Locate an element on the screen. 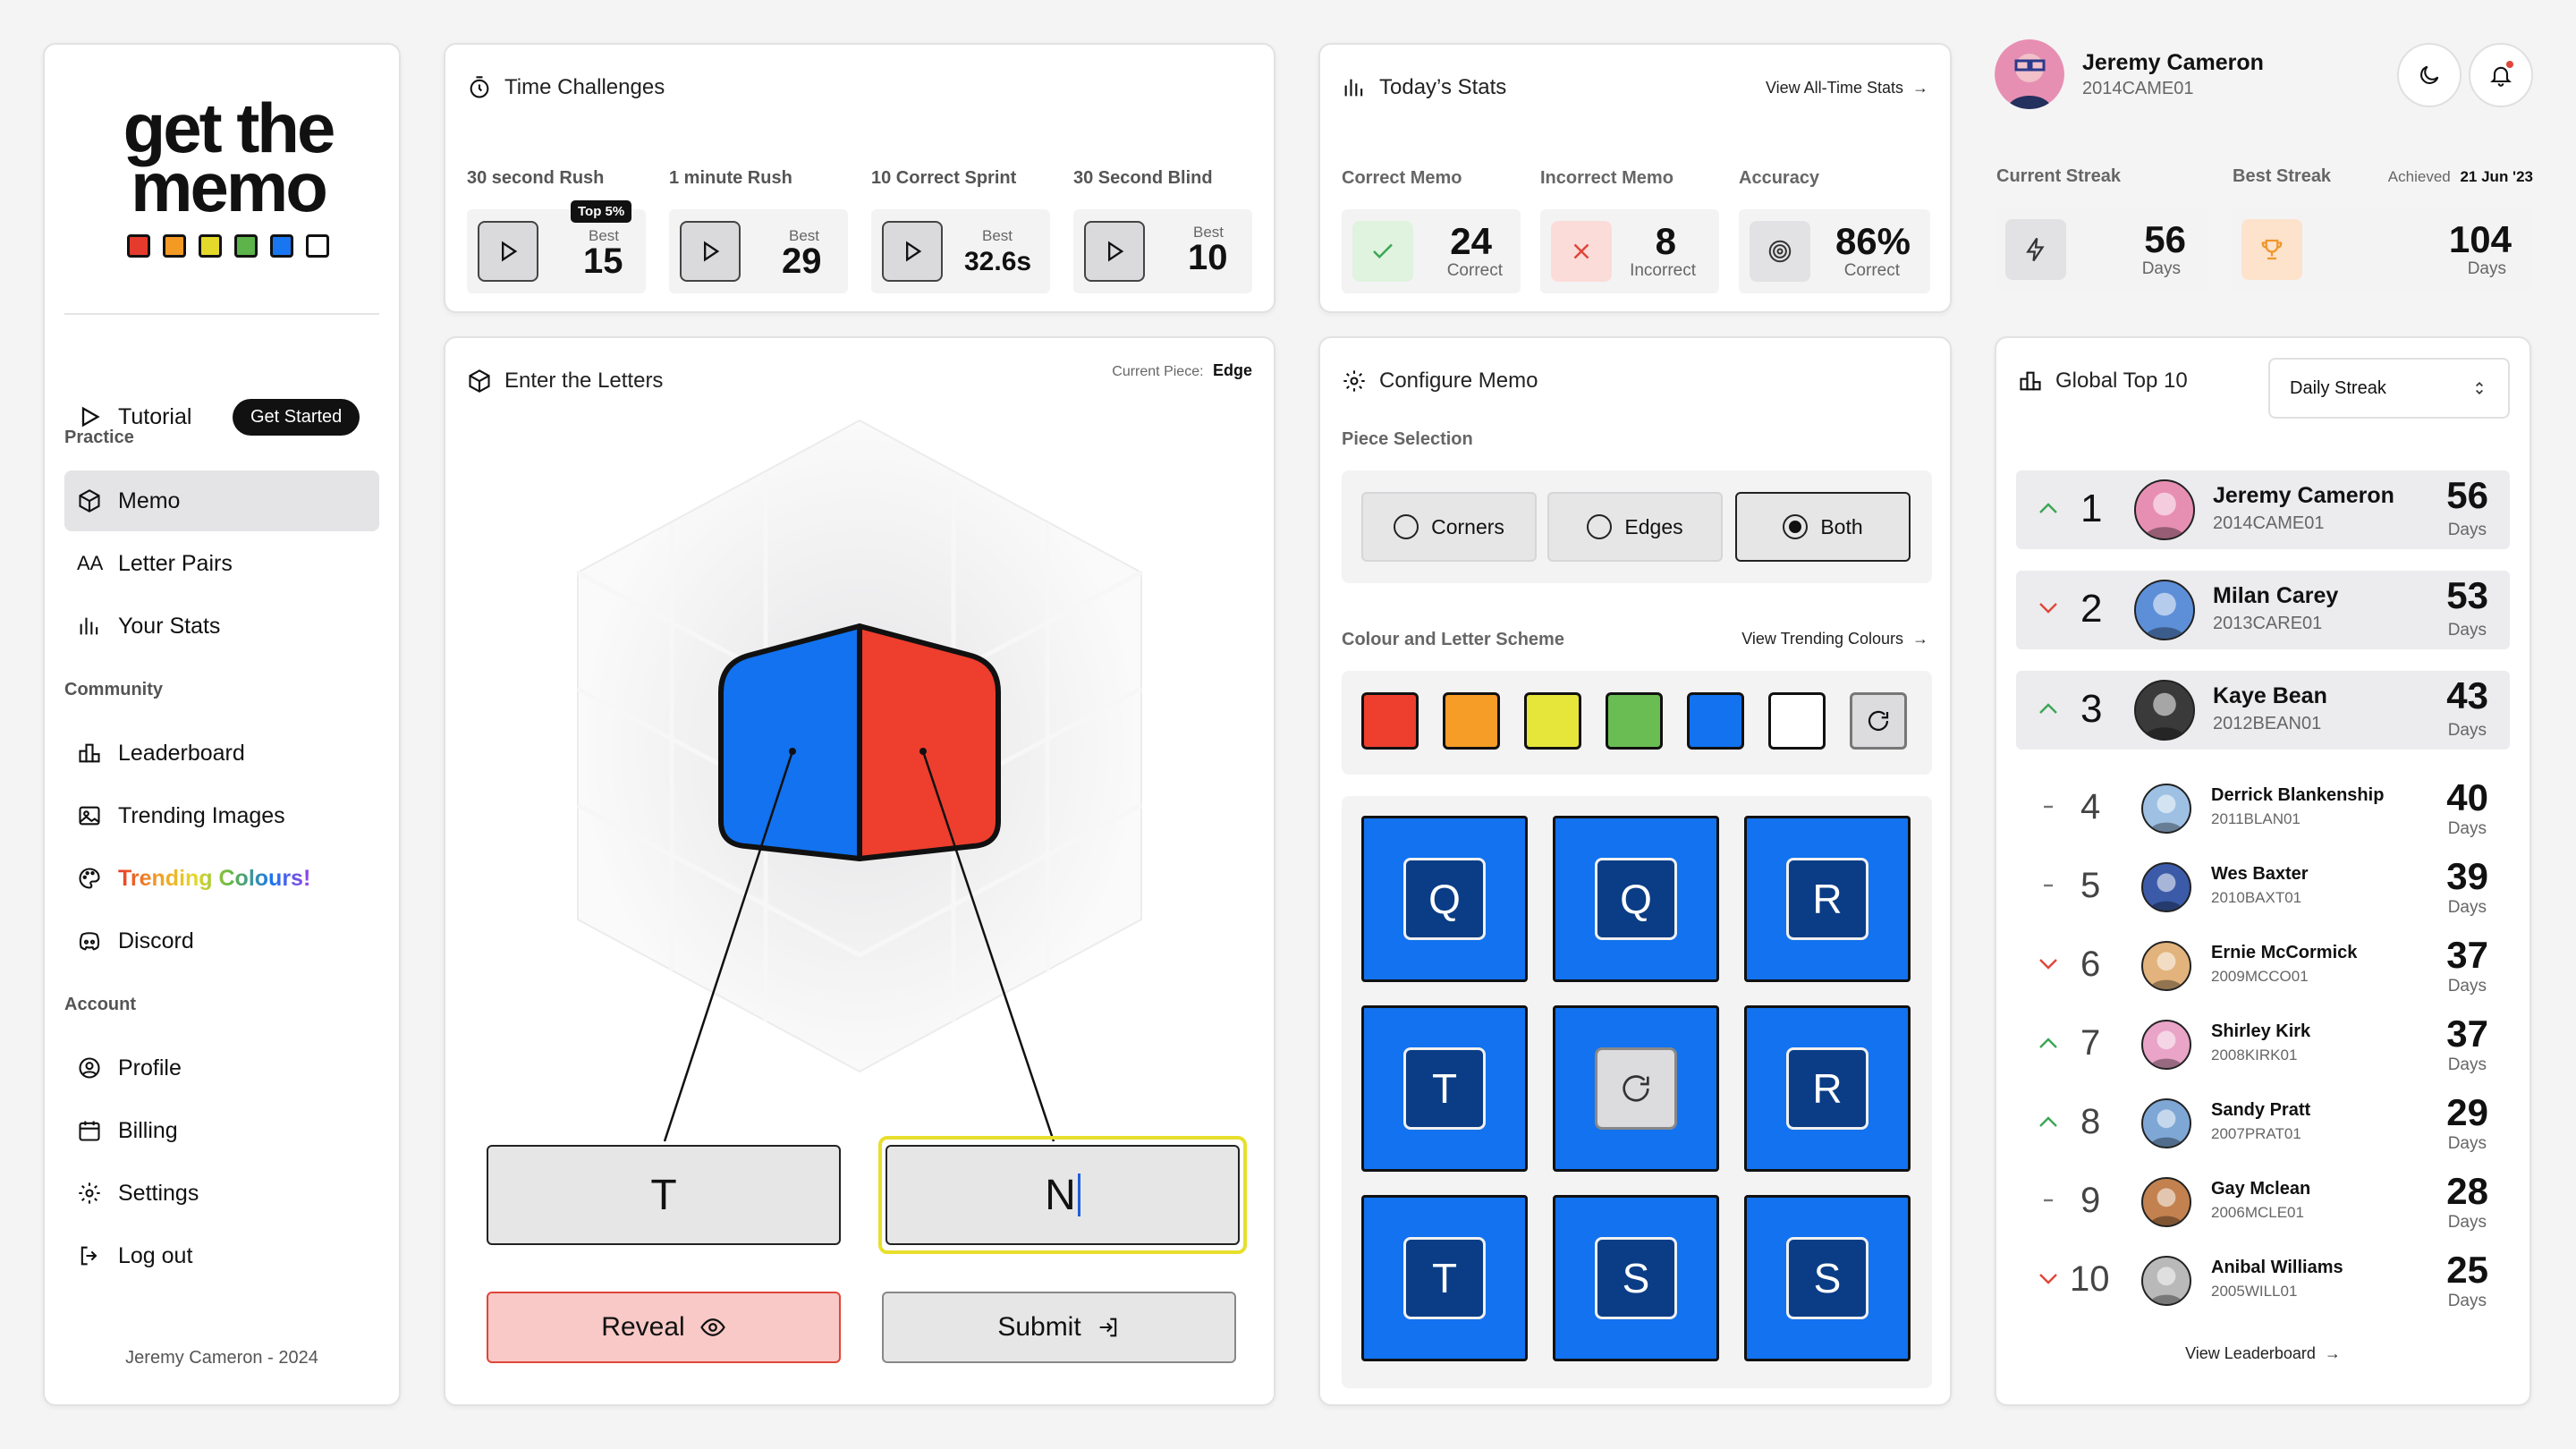 The width and height of the screenshot is (2576, 1449). challenge-label: 10 Correct Sprint is located at coordinates (943, 178).